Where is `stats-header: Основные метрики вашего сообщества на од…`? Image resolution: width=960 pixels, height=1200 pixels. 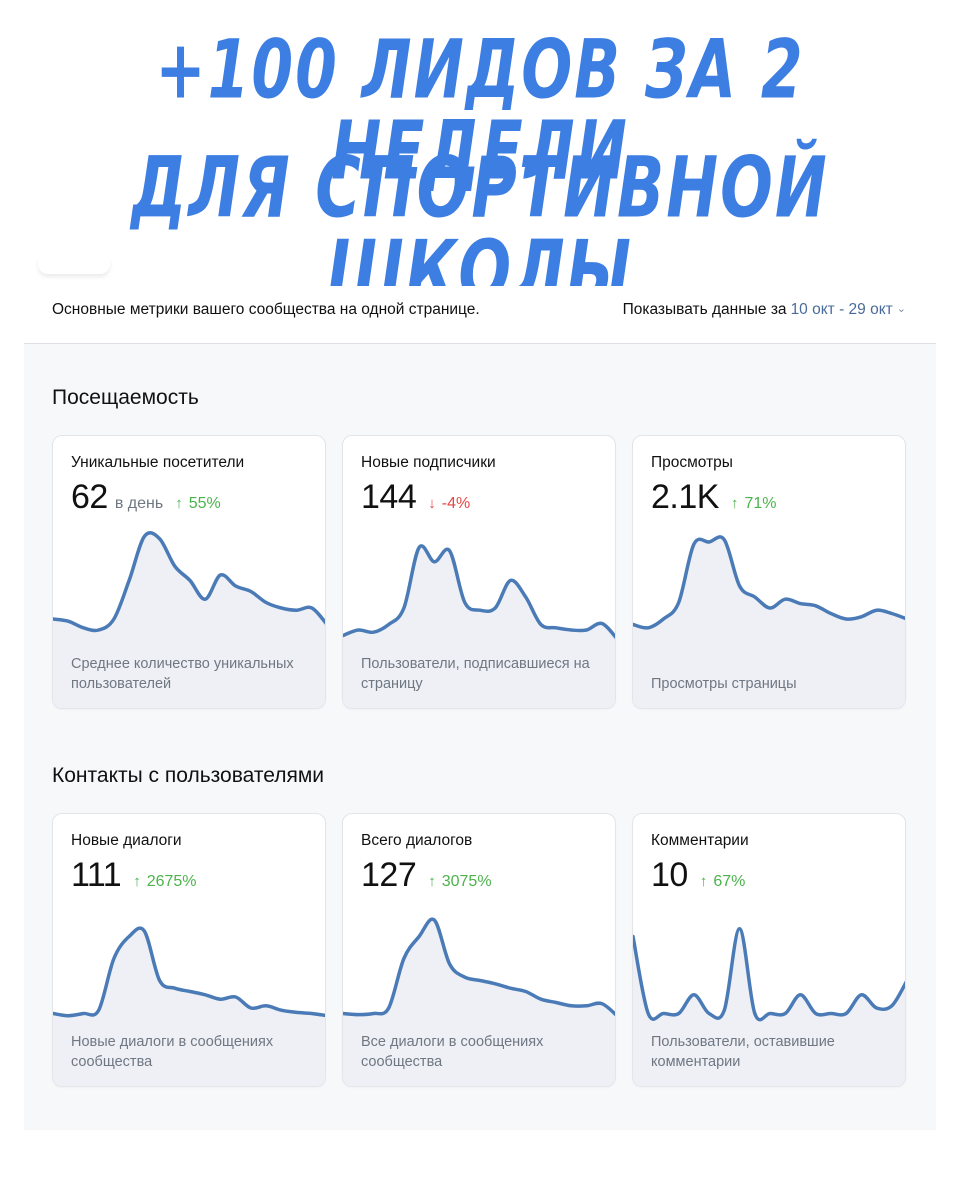
stats-header: Основные метрики вашего сообщества на од… is located at coordinates (480, 315).